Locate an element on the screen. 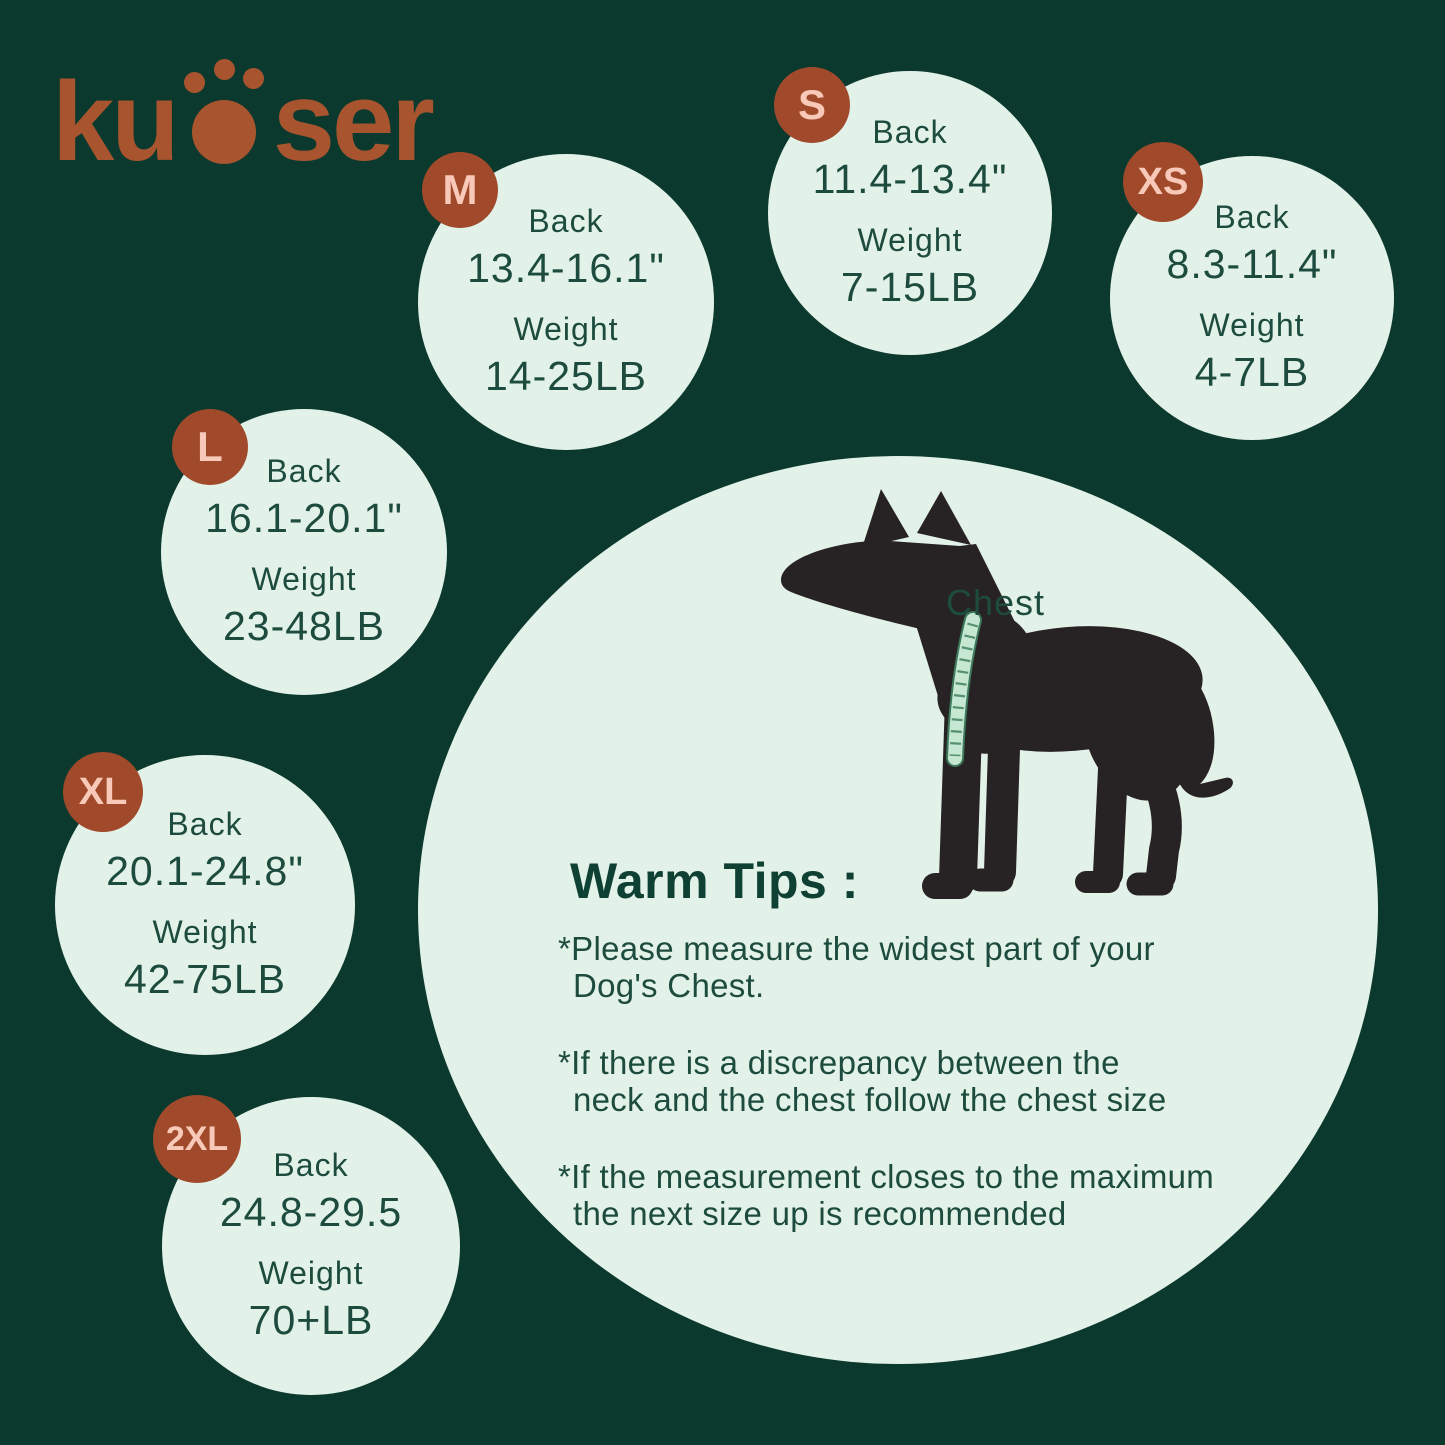 This screenshot has width=1445, height=1445. size-badge-xs: XS is located at coordinates (1163, 182).